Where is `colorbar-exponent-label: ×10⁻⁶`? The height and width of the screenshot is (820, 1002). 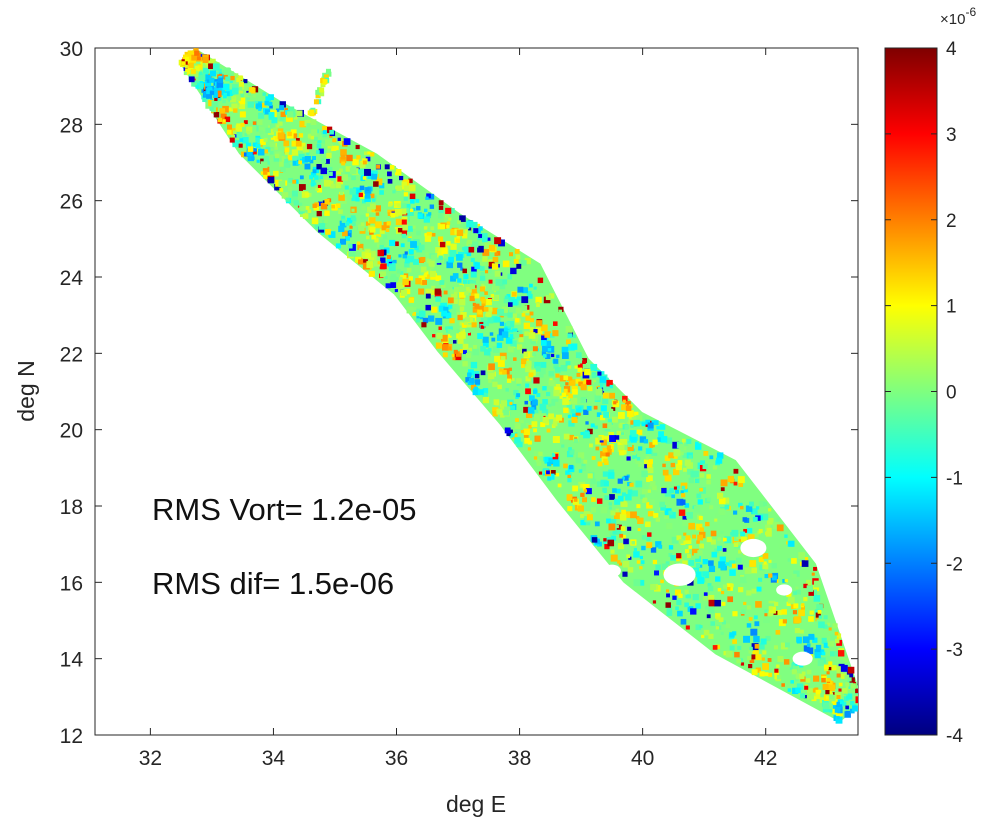
colorbar-exponent-label: ×10⁻⁶ is located at coordinates (958, 16).